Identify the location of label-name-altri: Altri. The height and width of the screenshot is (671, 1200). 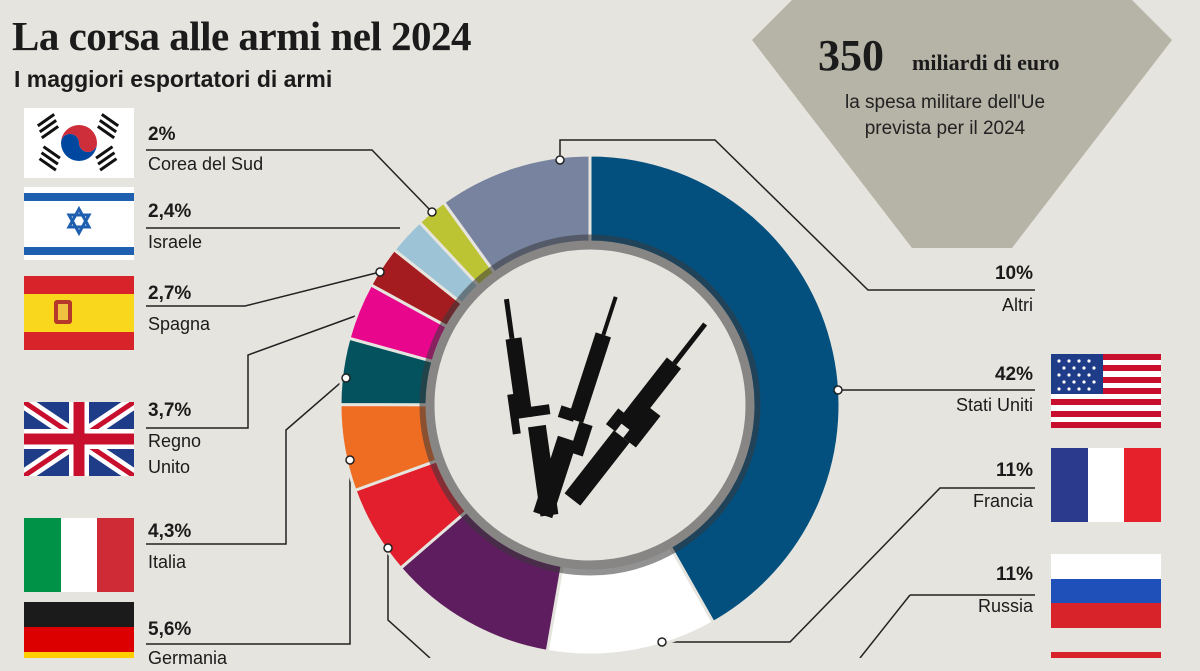
(1017, 305).